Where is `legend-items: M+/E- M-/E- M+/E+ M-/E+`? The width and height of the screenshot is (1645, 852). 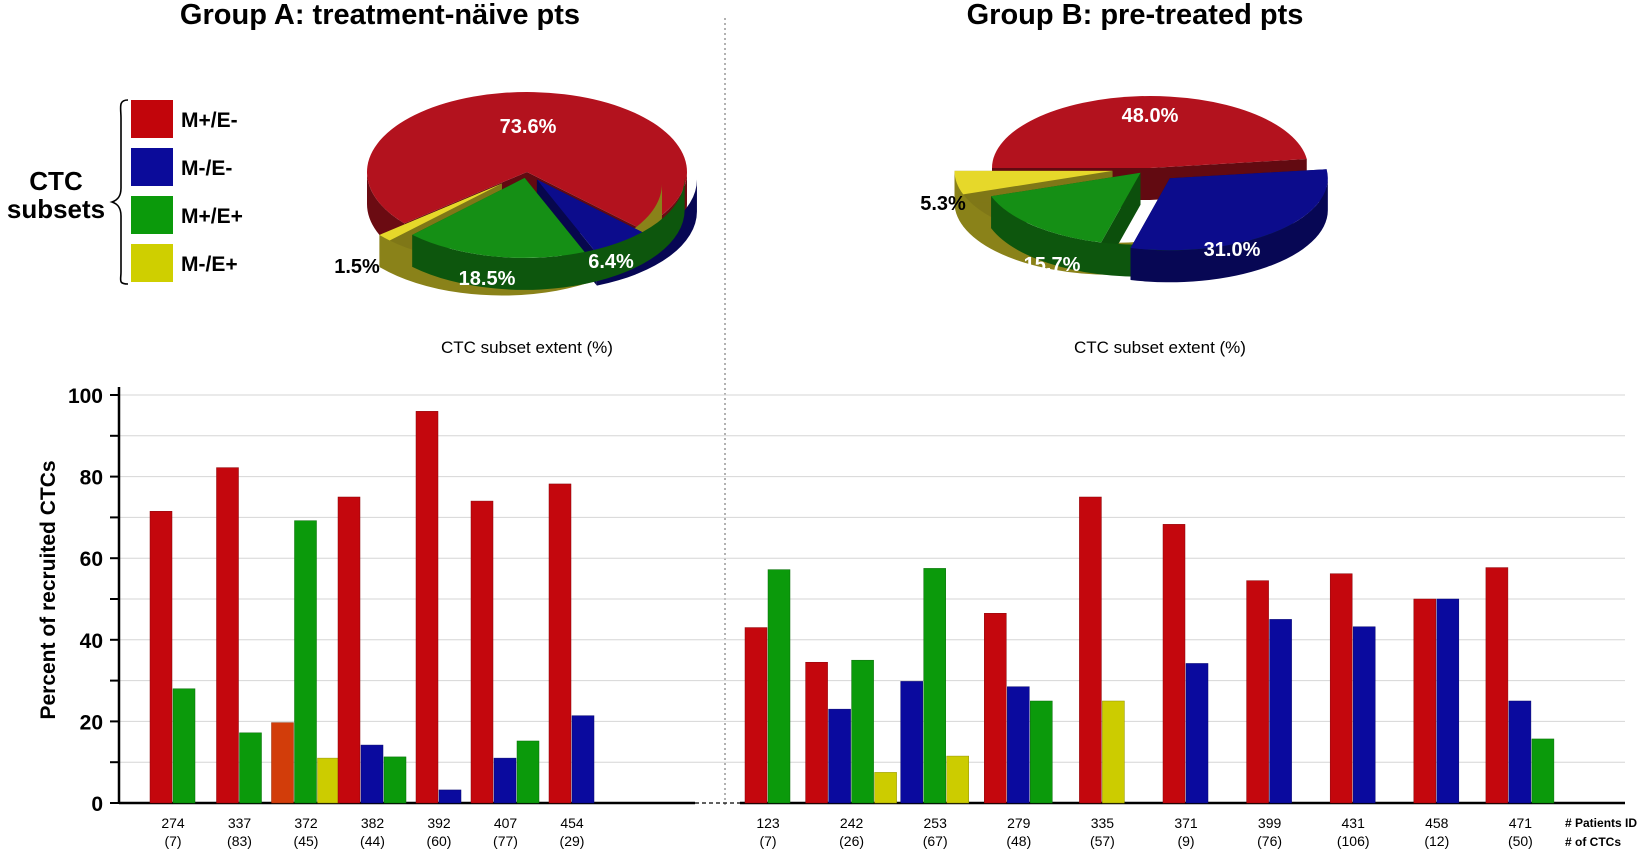 legend-items: M+/E- M-/E- M+/E+ M-/E+ is located at coordinates (187, 191).